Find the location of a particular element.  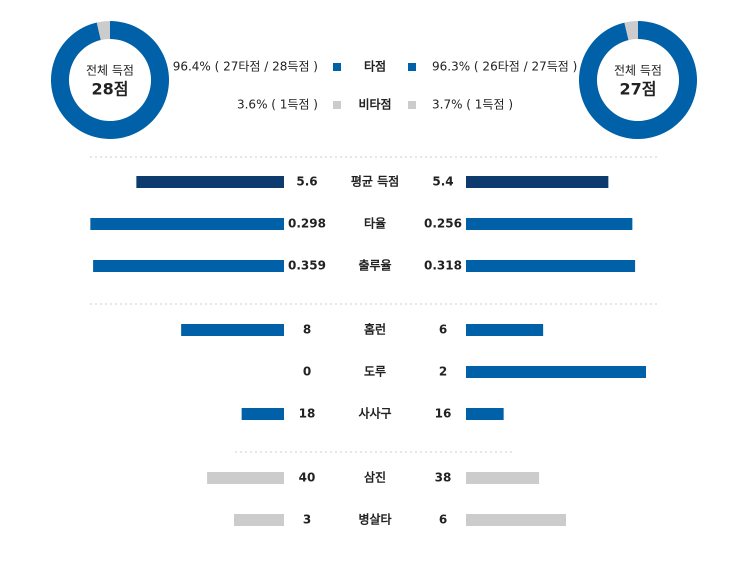

value-left: 3 is located at coordinates (307, 520).